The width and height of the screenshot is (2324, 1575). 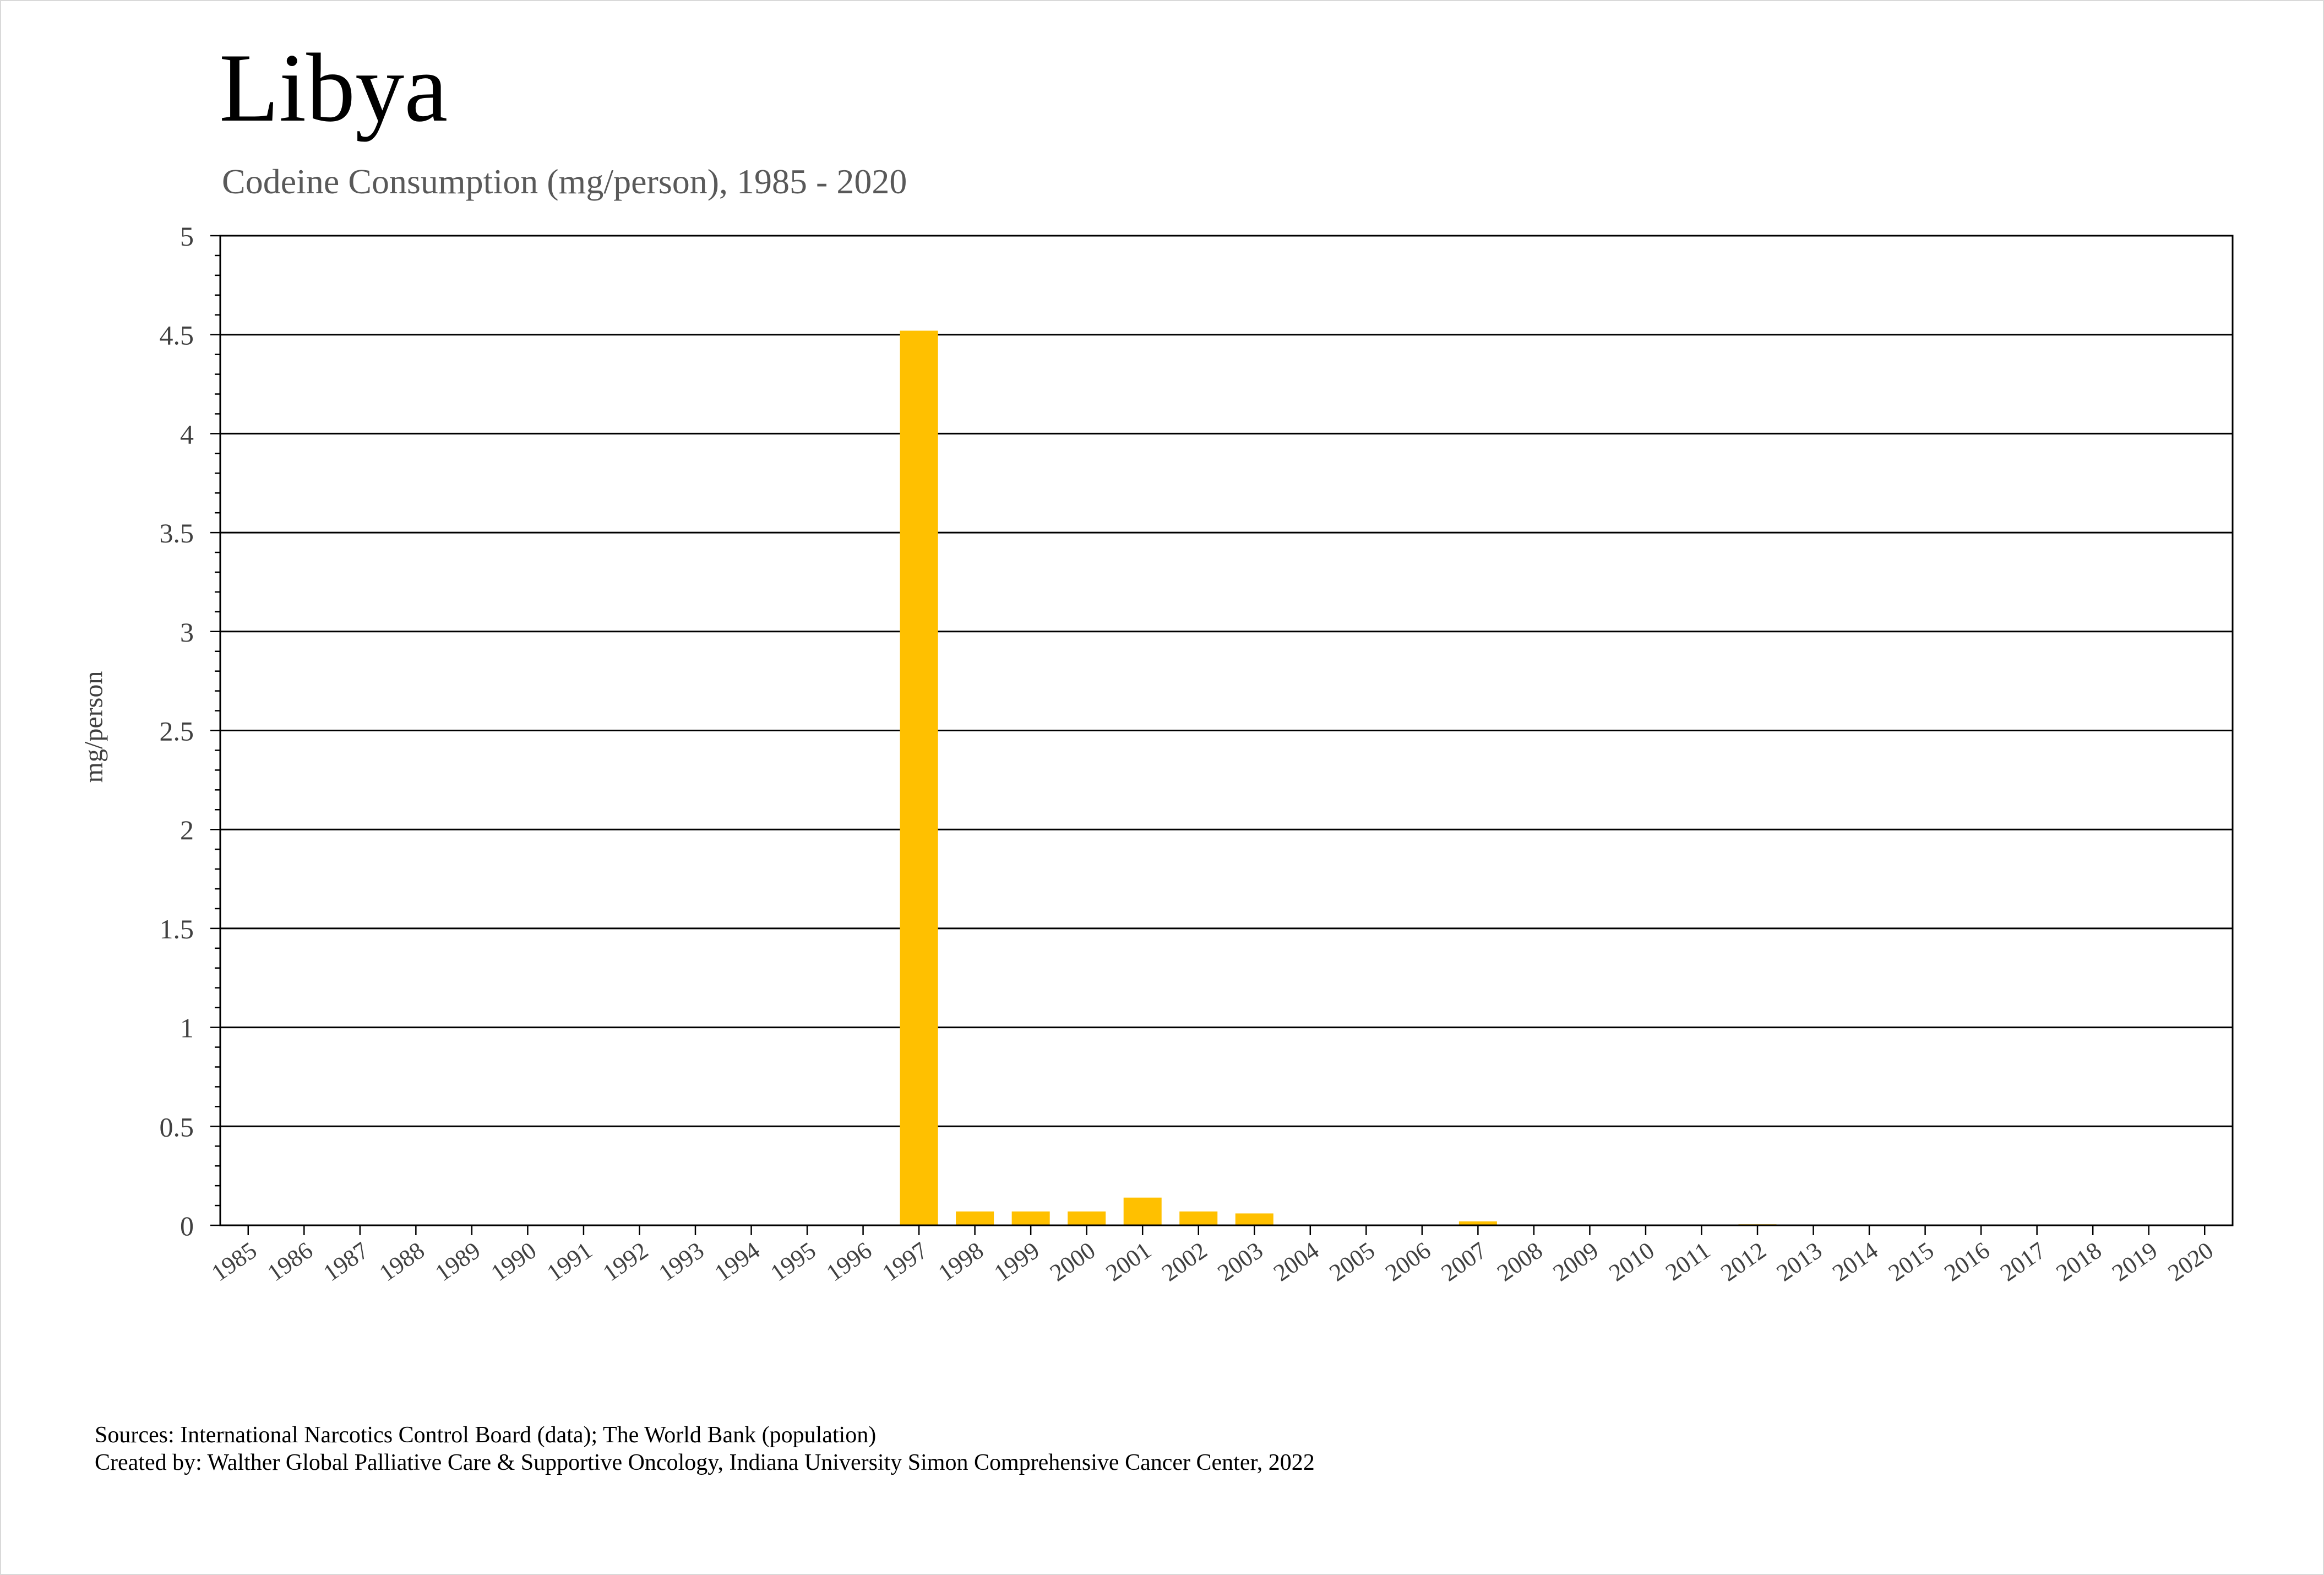 What do you see at coordinates (333, 87) in the screenshot?
I see `chart-title: Libya` at bounding box center [333, 87].